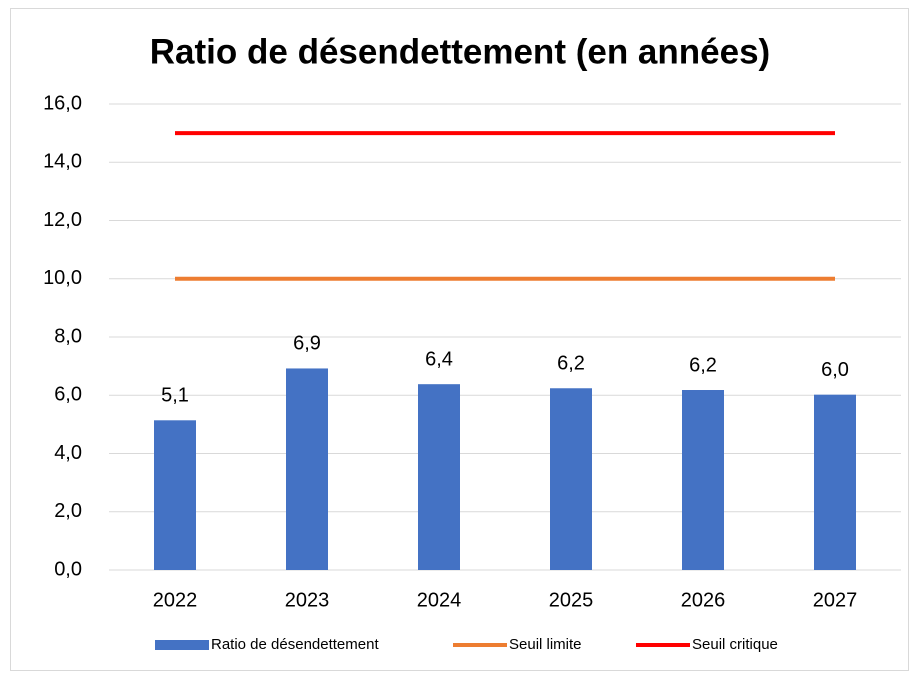 Image resolution: width=920 pixels, height=673 pixels. Describe the element at coordinates (545, 644) in the screenshot. I see `legend-label: Seuil limite` at that location.